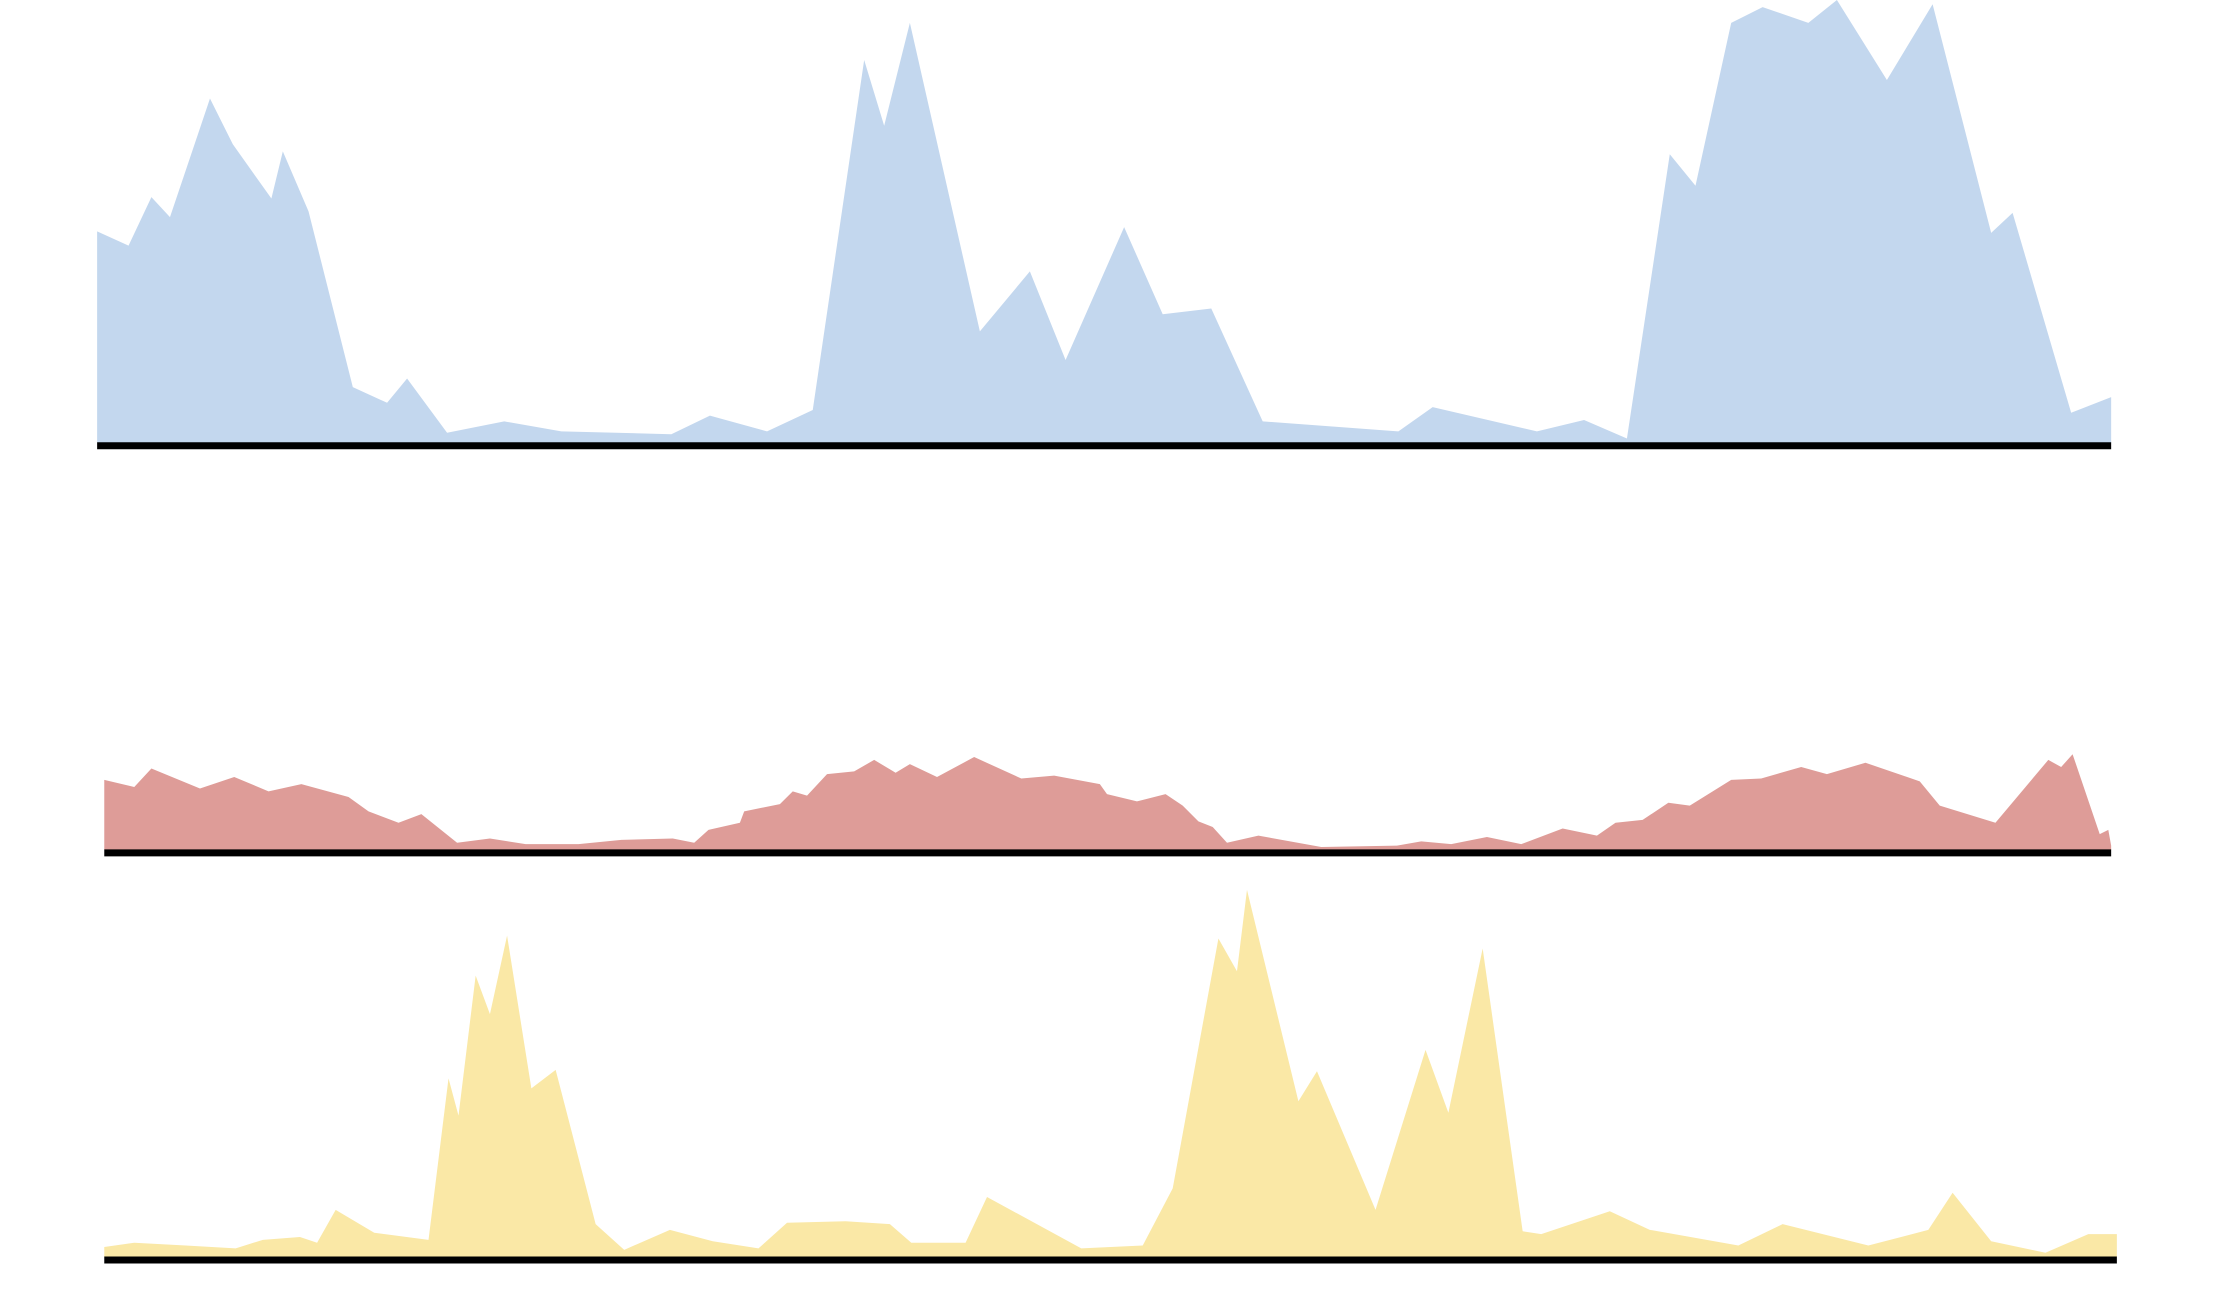 The image size is (2214, 1314). What do you see at coordinates (1108, 802) in the screenshot?
I see `area` at bounding box center [1108, 802].